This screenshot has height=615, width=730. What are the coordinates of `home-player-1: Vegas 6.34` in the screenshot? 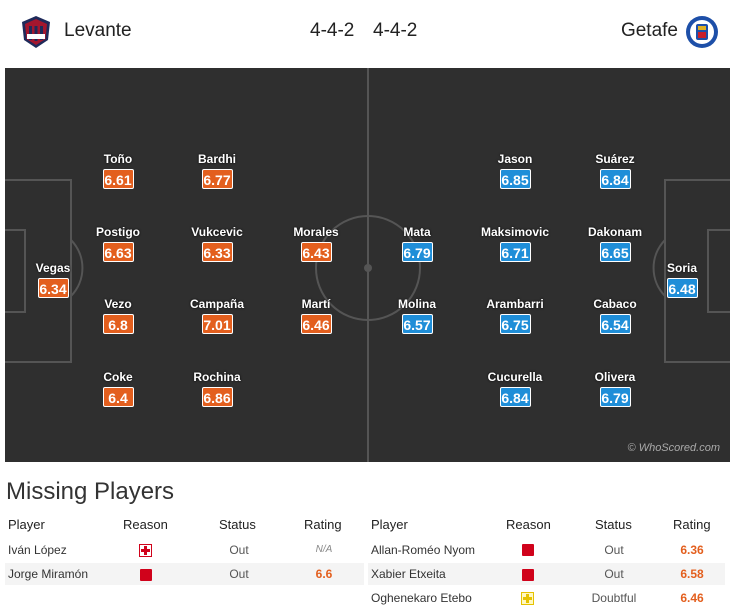 It's located at (53, 280).